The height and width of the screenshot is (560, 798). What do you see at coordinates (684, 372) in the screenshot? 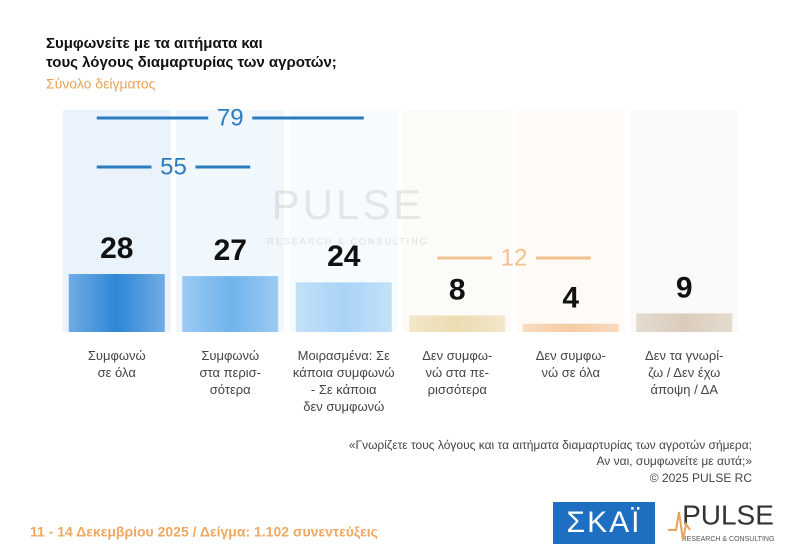
I see `category-label: Δεν τα γνωρί-ζω / Δεν έχω άποψη / ΔΑ` at bounding box center [684, 372].